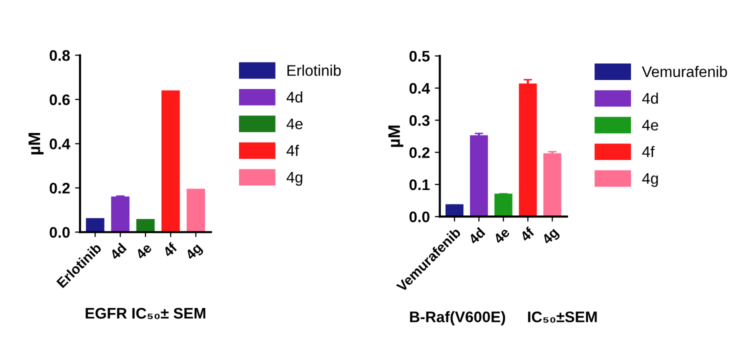 The image size is (748, 361). What do you see at coordinates (314, 70) in the screenshot?
I see `legend-label: Erlotinib` at bounding box center [314, 70].